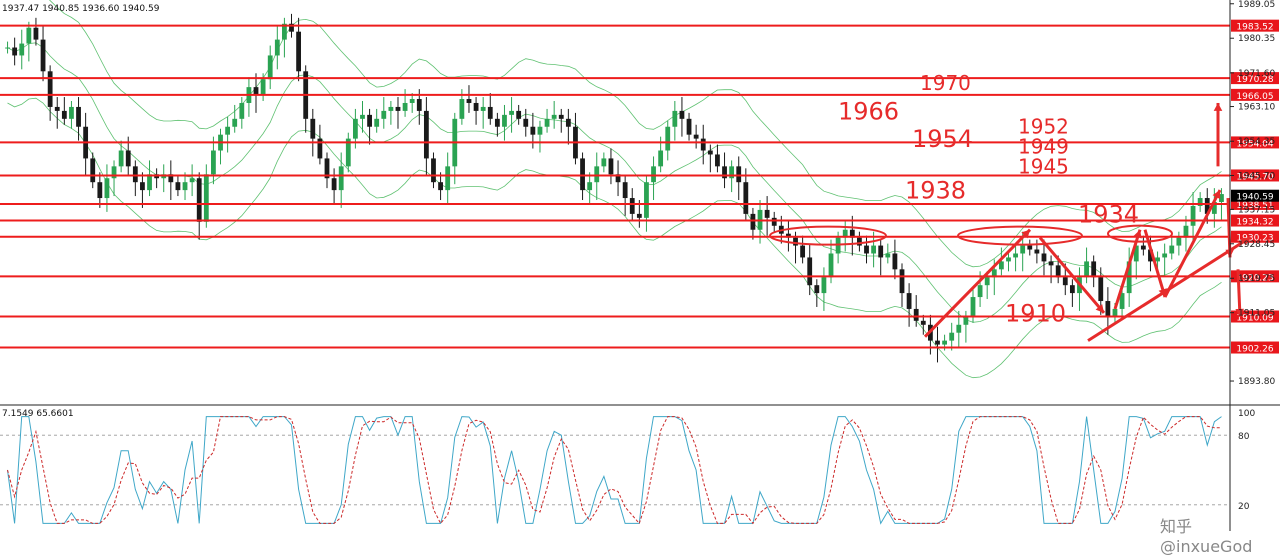 This screenshot has height=556, width=1280. I want to click on price-tick-label: 1963.10, so click(1256, 108).